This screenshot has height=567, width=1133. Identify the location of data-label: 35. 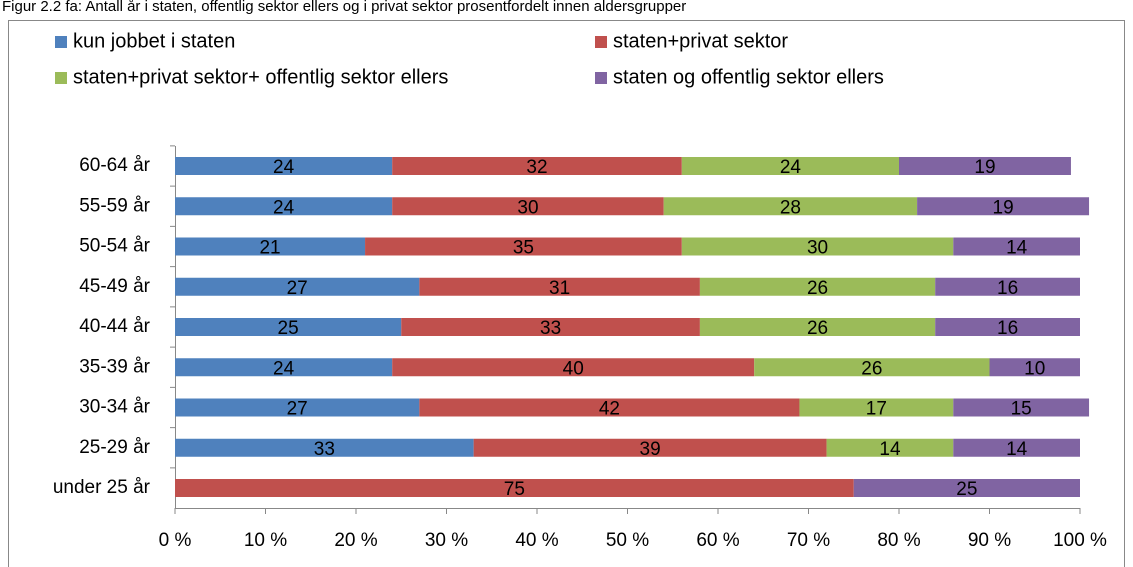
(523, 248).